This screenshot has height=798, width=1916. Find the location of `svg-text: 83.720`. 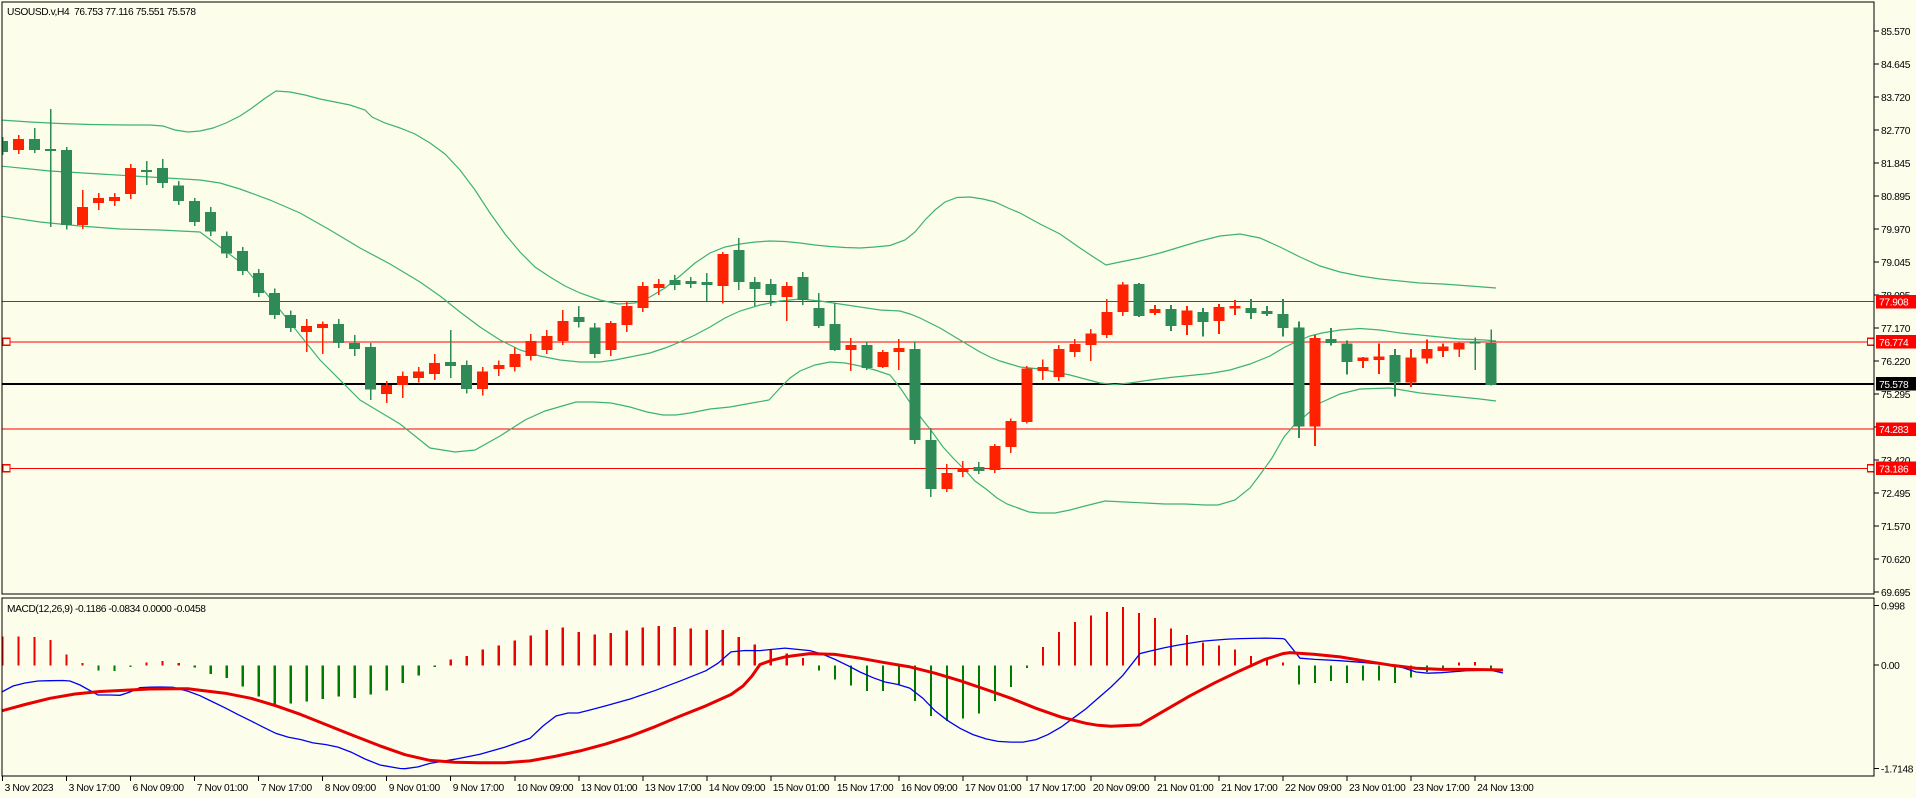

svg-text: 83.720 is located at coordinates (1896, 98).